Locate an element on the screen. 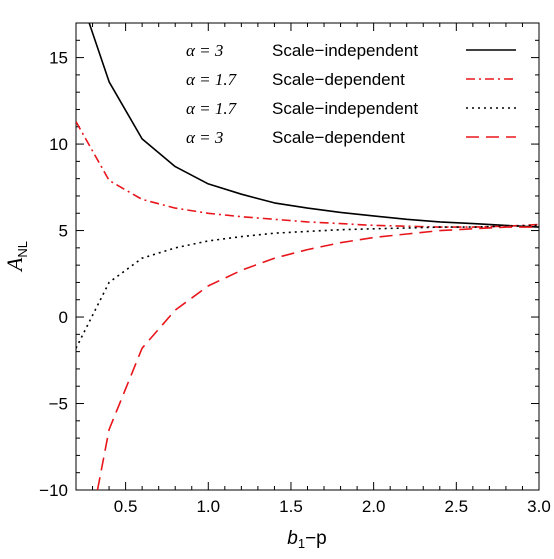 The width and height of the screenshot is (554, 559). y-tick-label: −5 is located at coordinates (58, 404).